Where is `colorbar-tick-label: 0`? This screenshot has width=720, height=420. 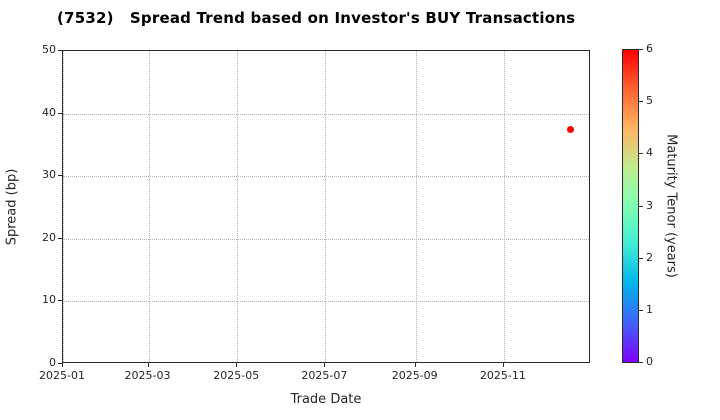
colorbar-tick-label: 0 is located at coordinates (649, 361).